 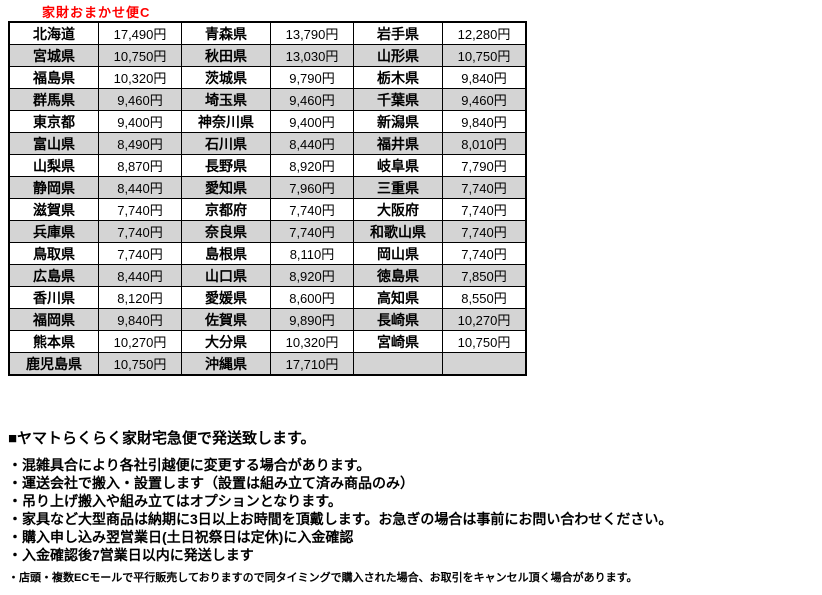 What do you see at coordinates (140, 297) in the screenshot?
I see `price-cell: 8,120円` at bounding box center [140, 297].